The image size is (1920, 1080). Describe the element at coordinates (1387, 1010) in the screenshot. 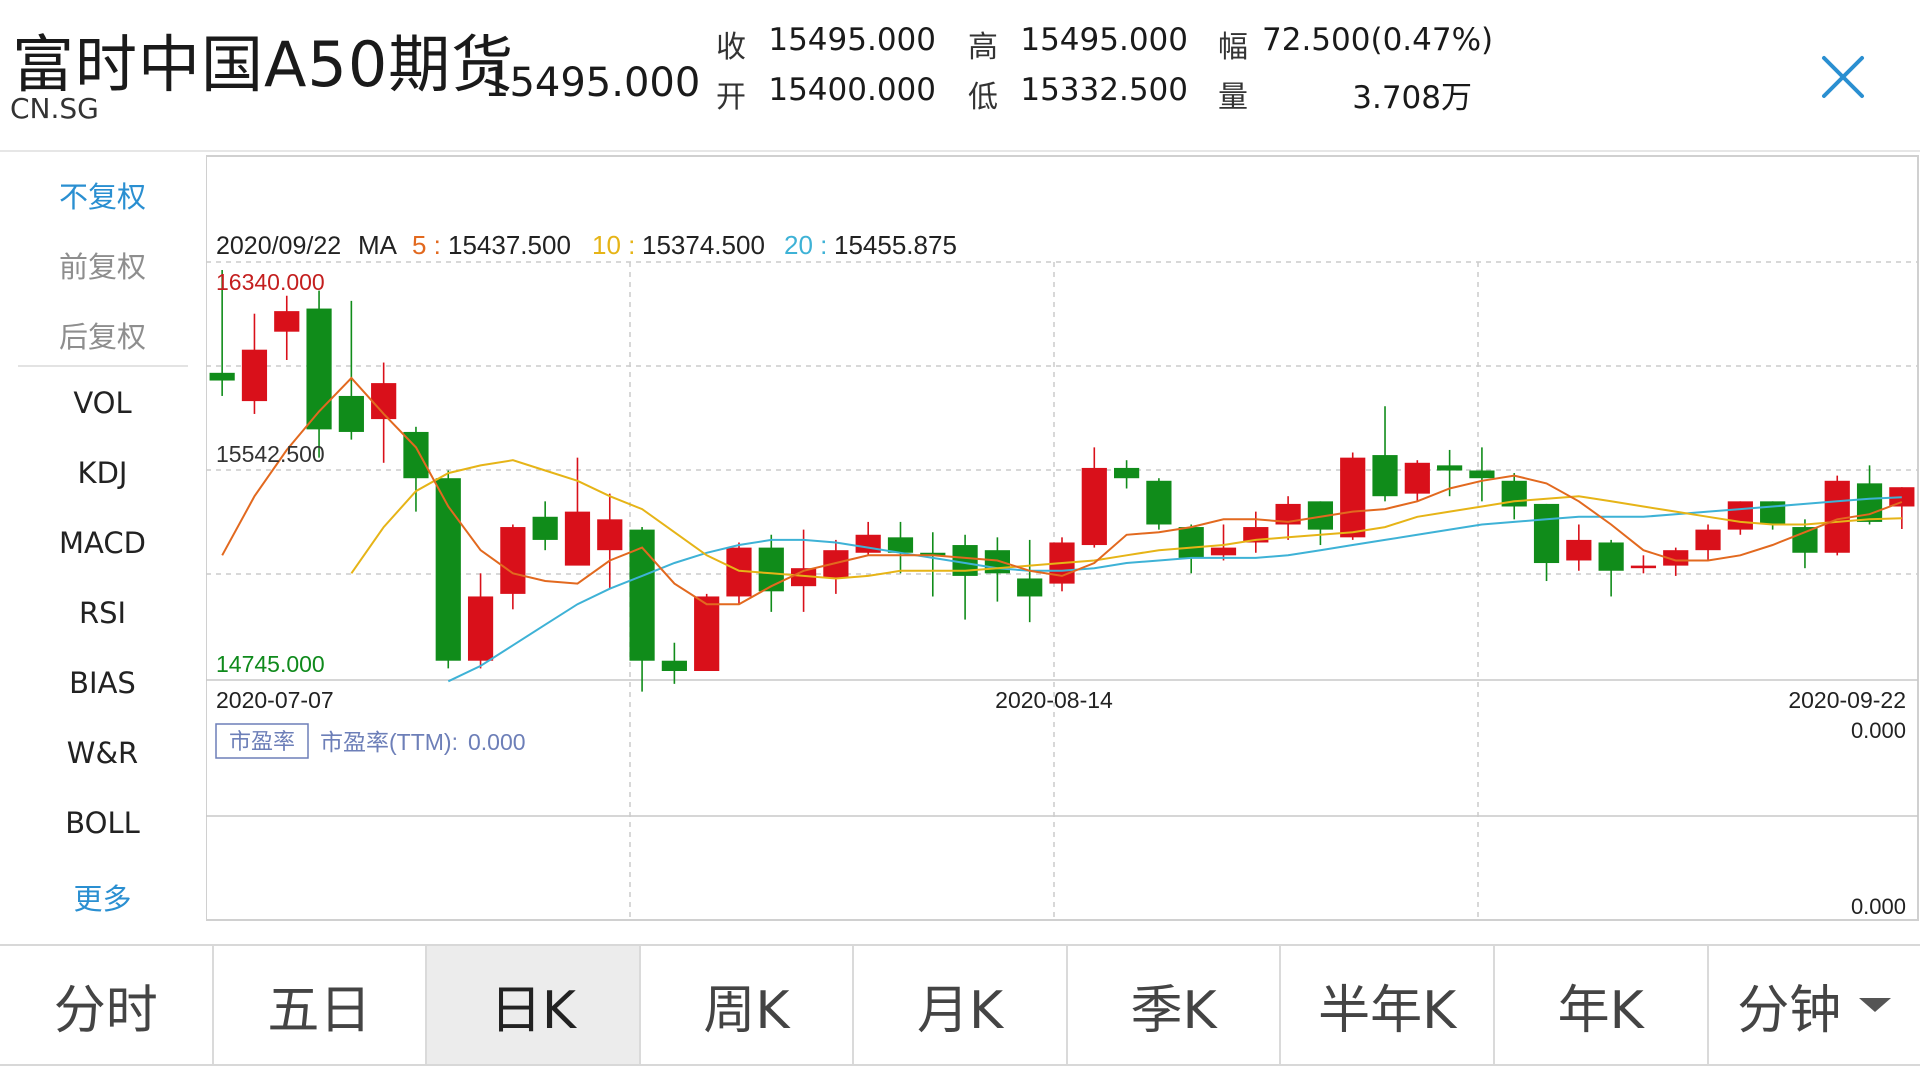

I see `tab-halfyear-k-label: 半年K` at that location.